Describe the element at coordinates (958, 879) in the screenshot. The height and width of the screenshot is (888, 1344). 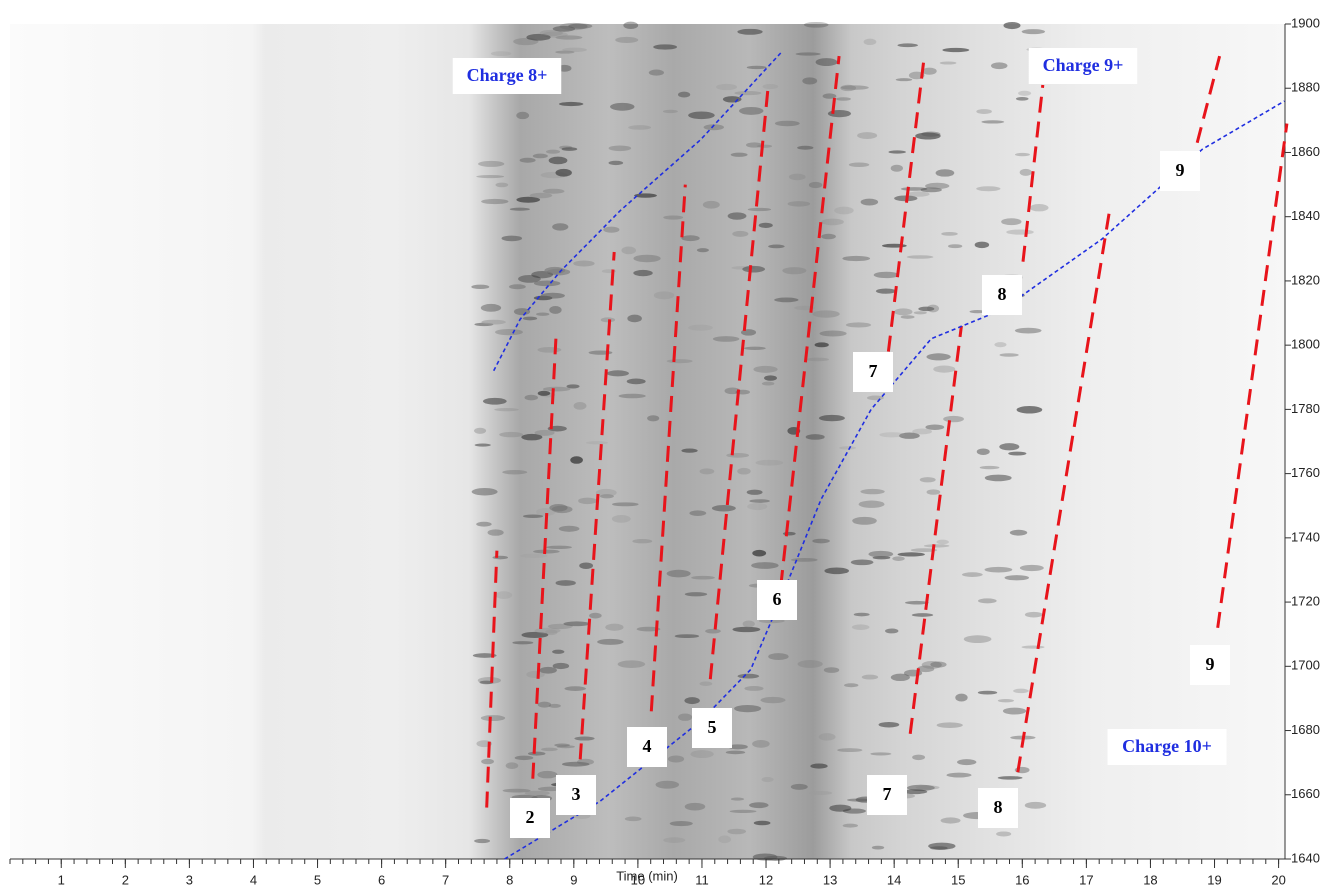
I see `x-tick-label: 15` at that location.